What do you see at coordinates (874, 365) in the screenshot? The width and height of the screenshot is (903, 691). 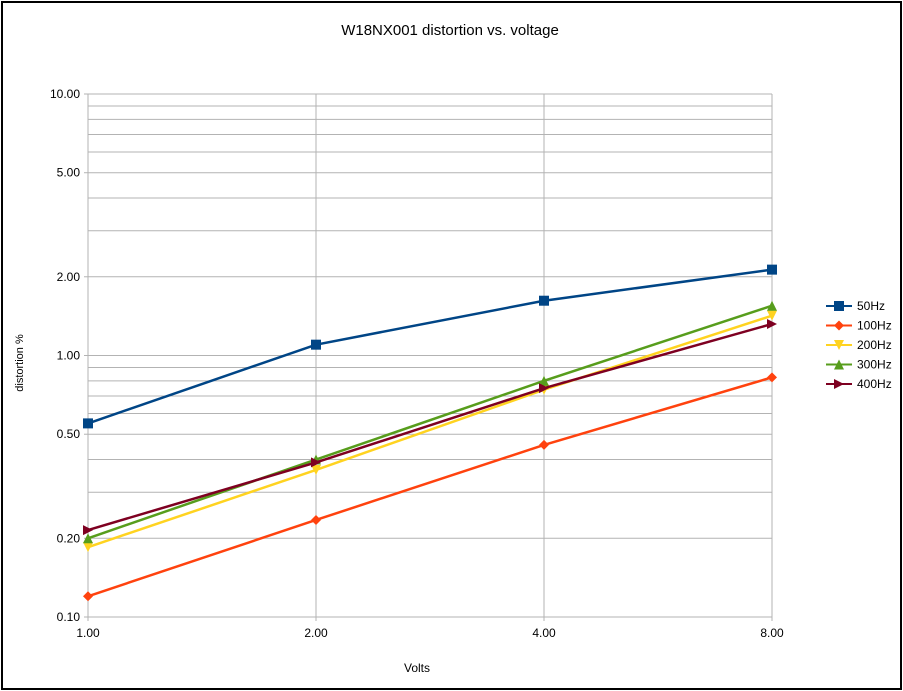 I see `legend-label: 300Hz` at bounding box center [874, 365].